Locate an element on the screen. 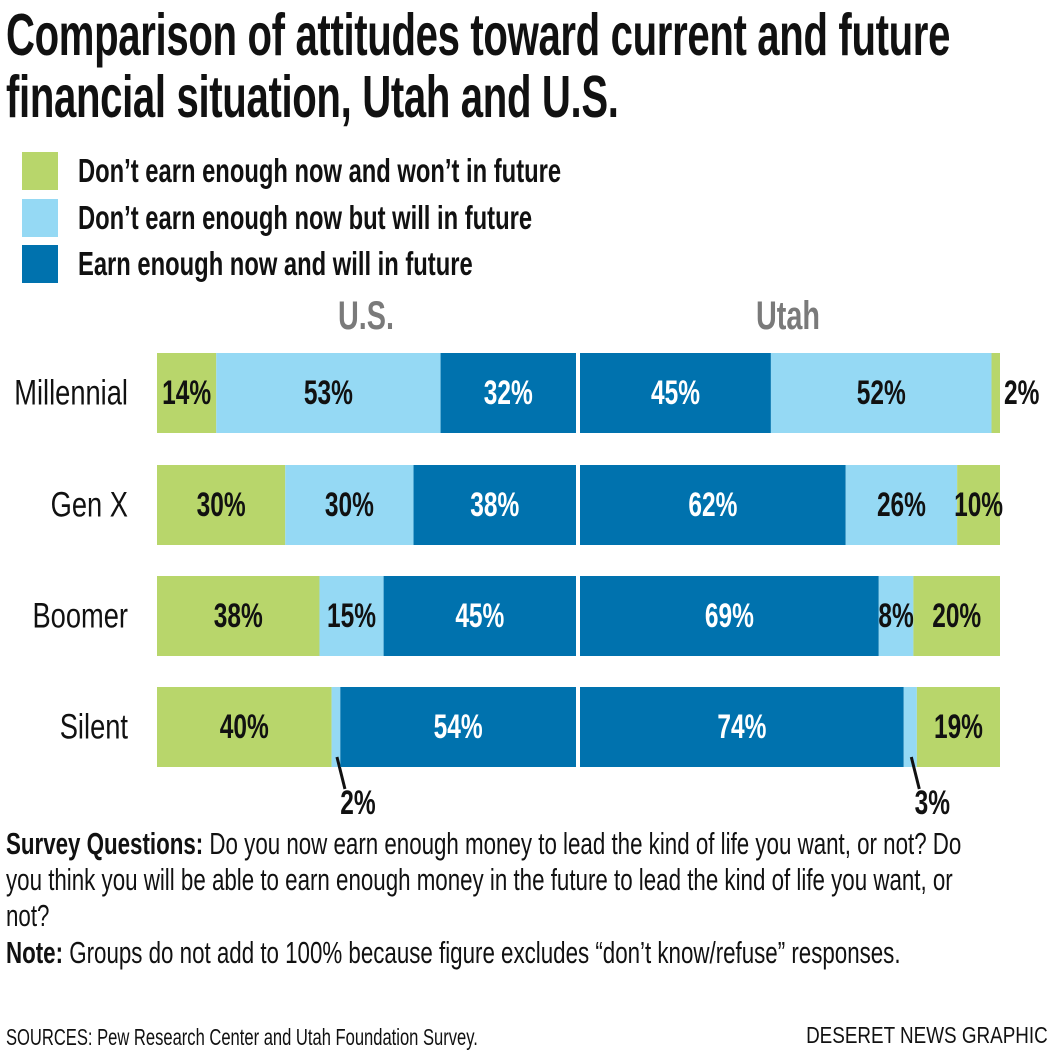 This screenshot has width=1060, height=1056. data-label: 10% is located at coordinates (978, 505).